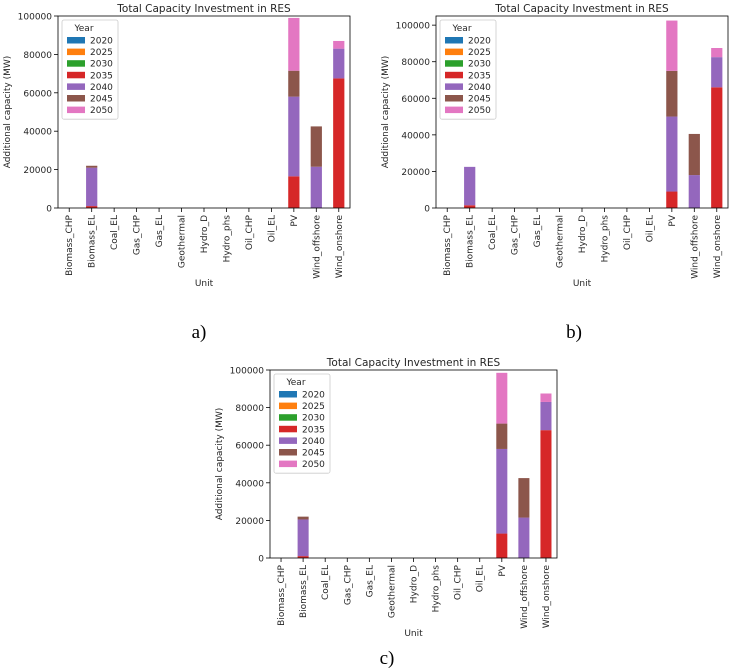  Describe the element at coordinates (370, 581) in the screenshot. I see `x-tick-label: Gas_EL` at that location.